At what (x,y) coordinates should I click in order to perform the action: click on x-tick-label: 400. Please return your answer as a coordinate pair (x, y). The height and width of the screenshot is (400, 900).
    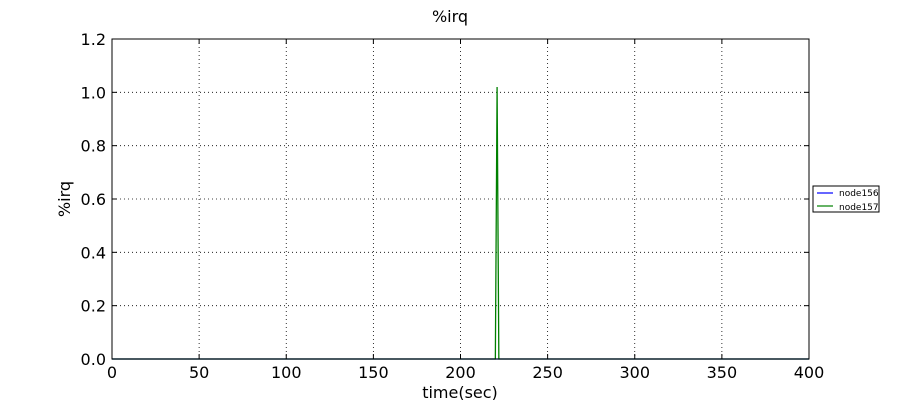
    Looking at the image, I should click on (809, 372).